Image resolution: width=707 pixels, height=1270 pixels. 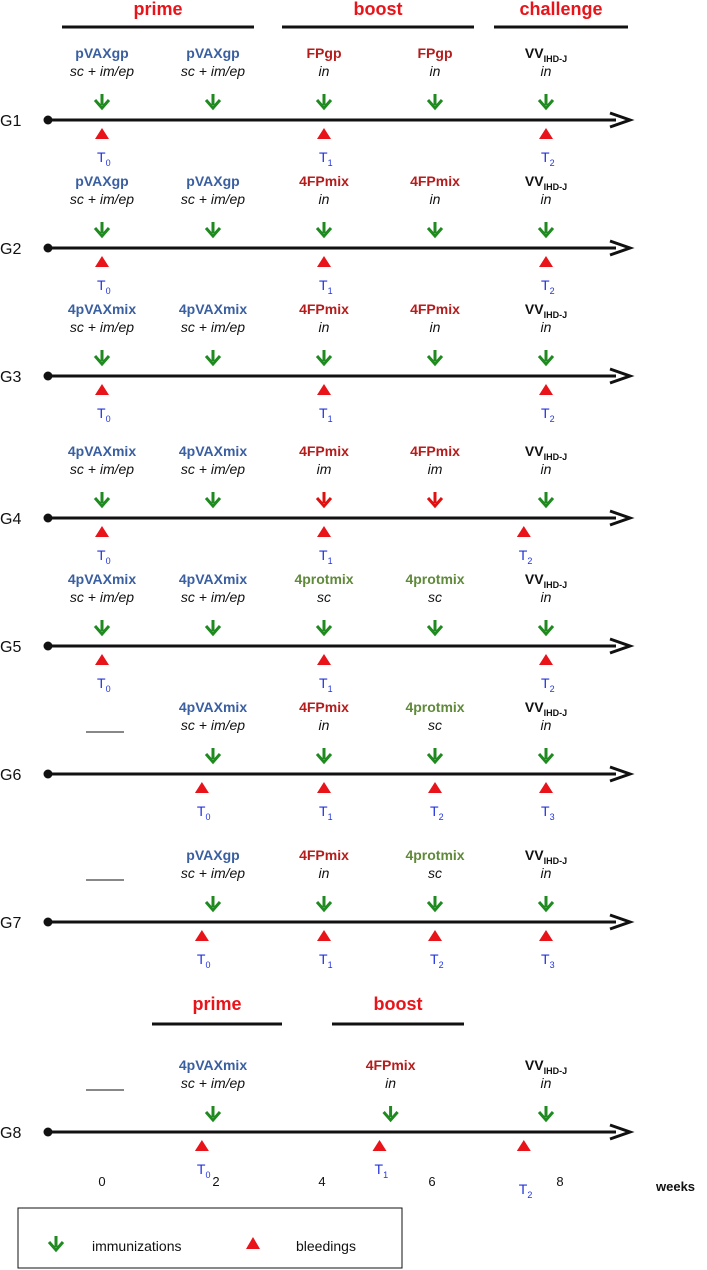 What do you see at coordinates (10, 923) in the screenshot?
I see `group-label: G7` at bounding box center [10, 923].